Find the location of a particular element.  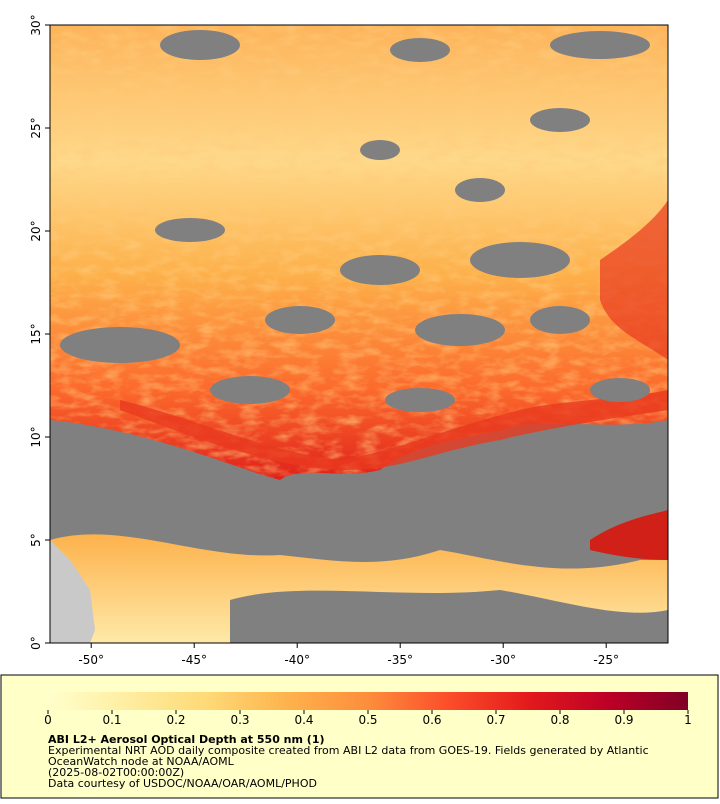

colorbar-tick-label: 0.2 is located at coordinates (175, 720).